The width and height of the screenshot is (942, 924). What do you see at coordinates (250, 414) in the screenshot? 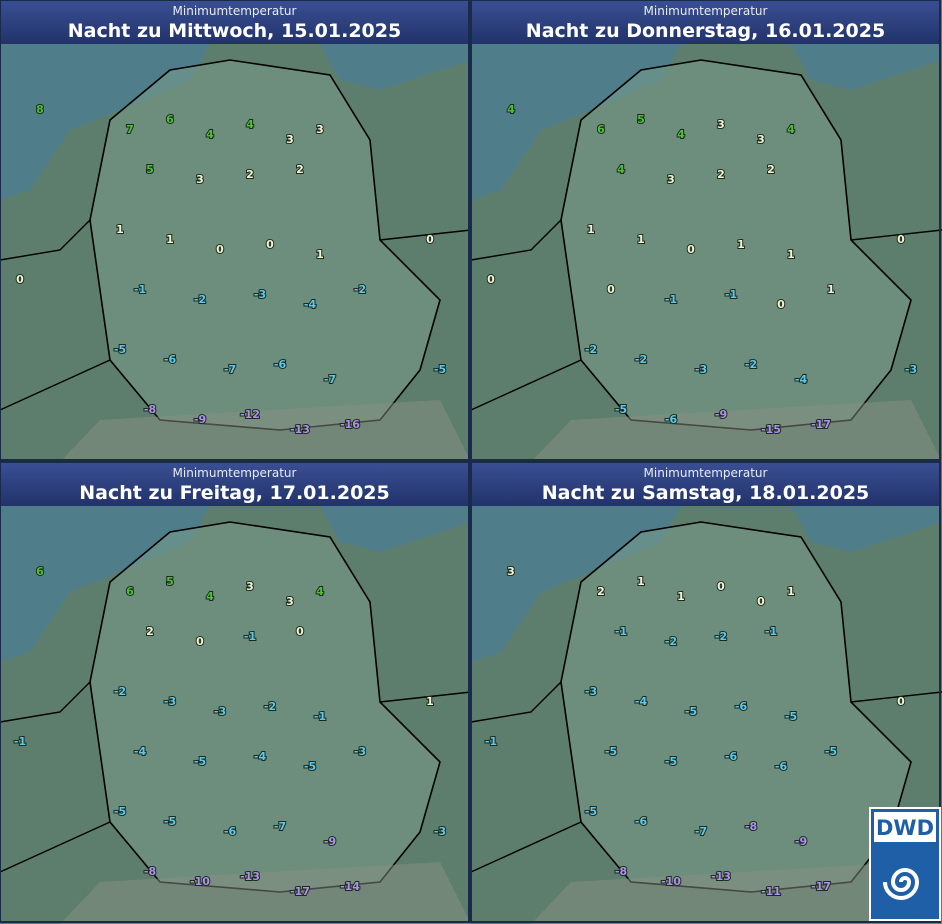
I see `station-value: -12` at bounding box center [250, 414].